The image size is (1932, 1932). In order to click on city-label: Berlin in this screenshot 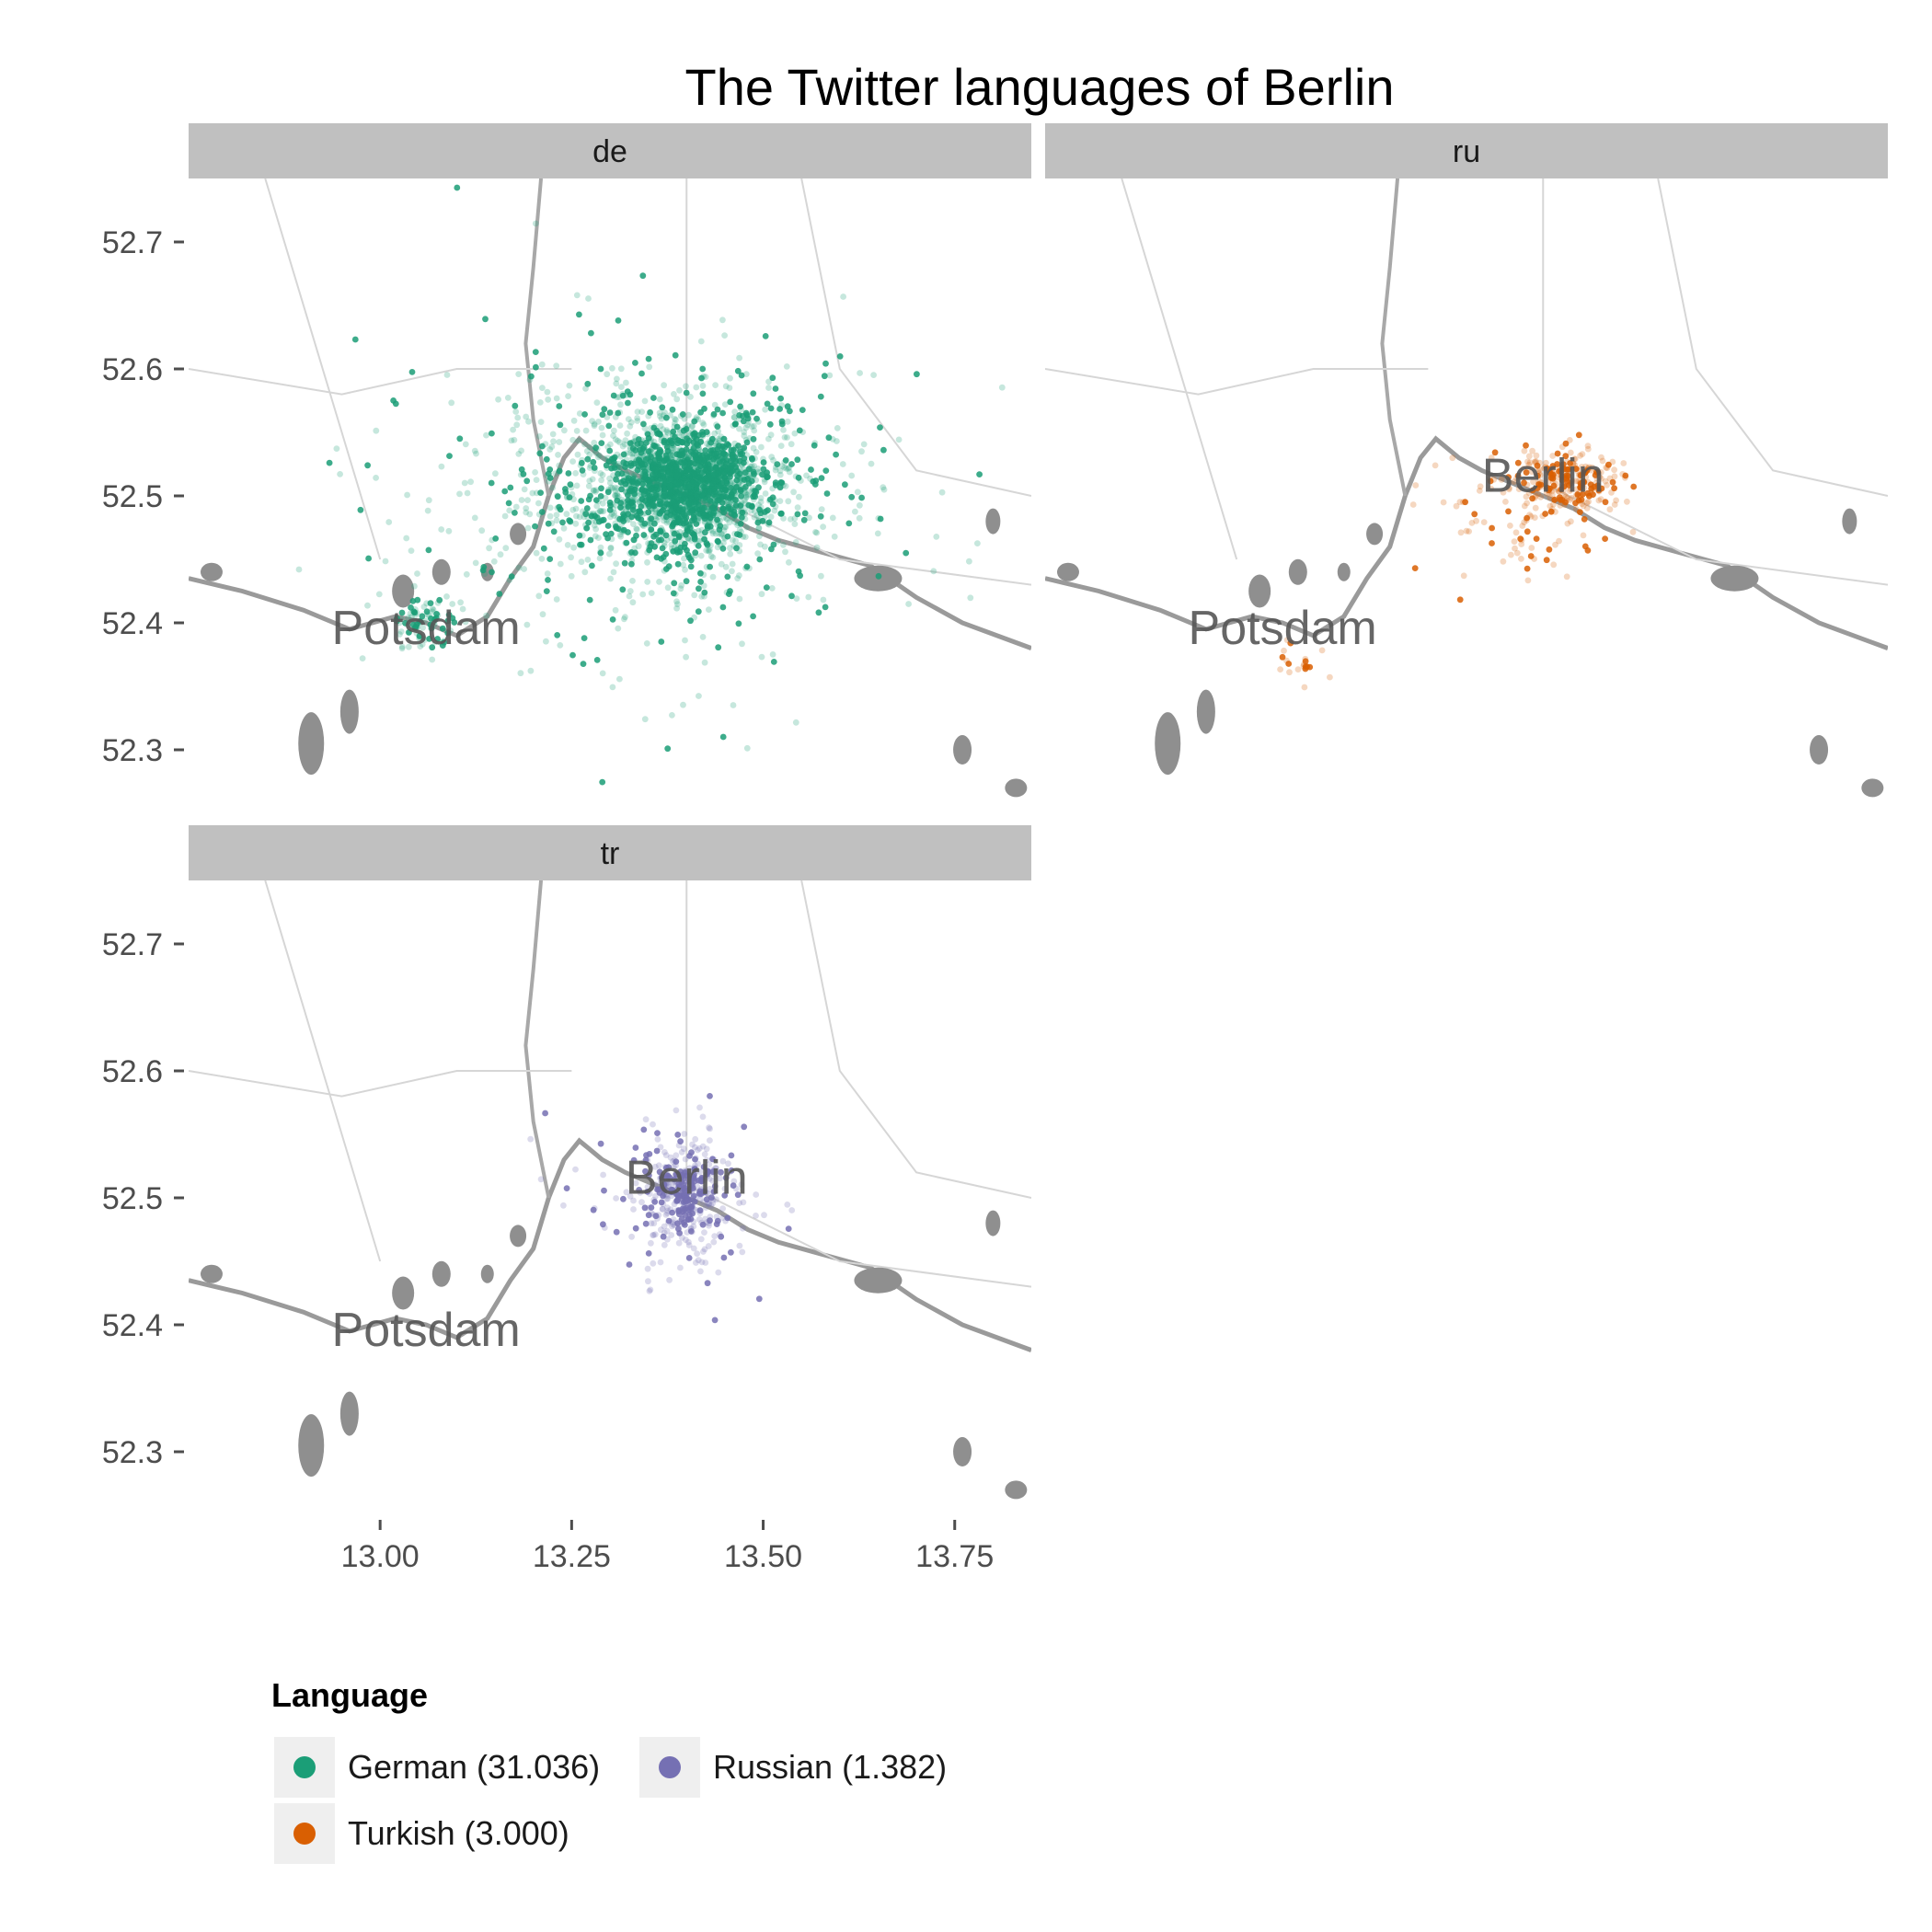, I will do `click(687, 1177)`.